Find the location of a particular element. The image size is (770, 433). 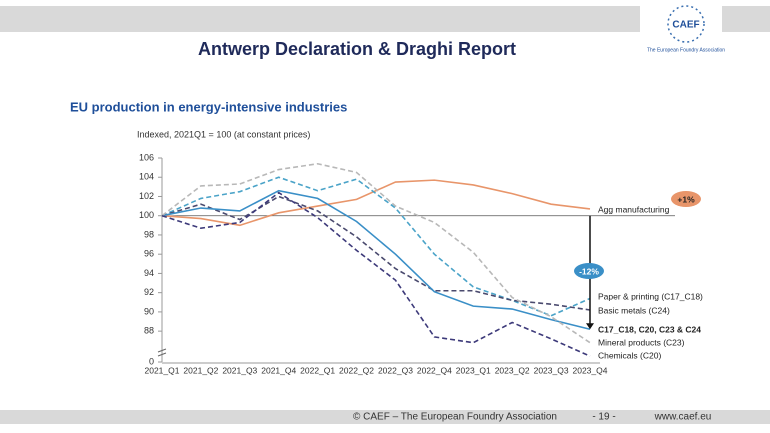

legend-label: Agg manufacturing is located at coordinates (634, 209).